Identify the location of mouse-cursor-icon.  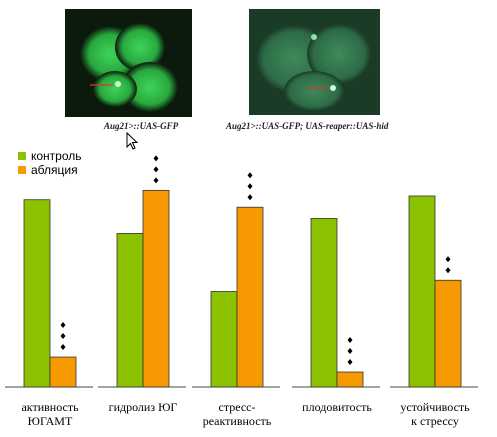
(132, 141).